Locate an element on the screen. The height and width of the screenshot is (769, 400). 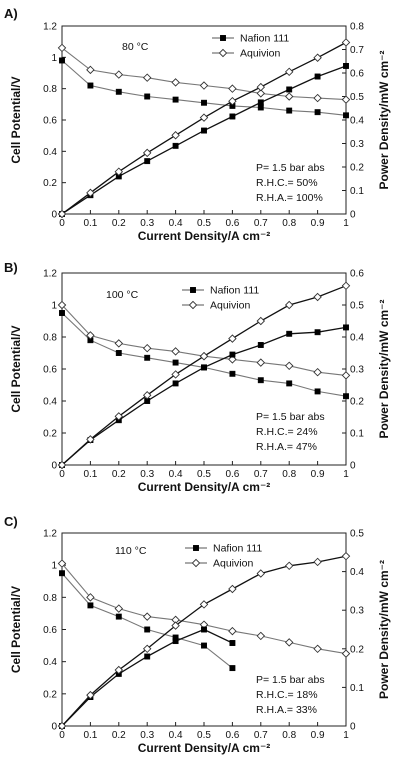
condition-annotation: R.H.C.= 50% is located at coordinates (287, 183).